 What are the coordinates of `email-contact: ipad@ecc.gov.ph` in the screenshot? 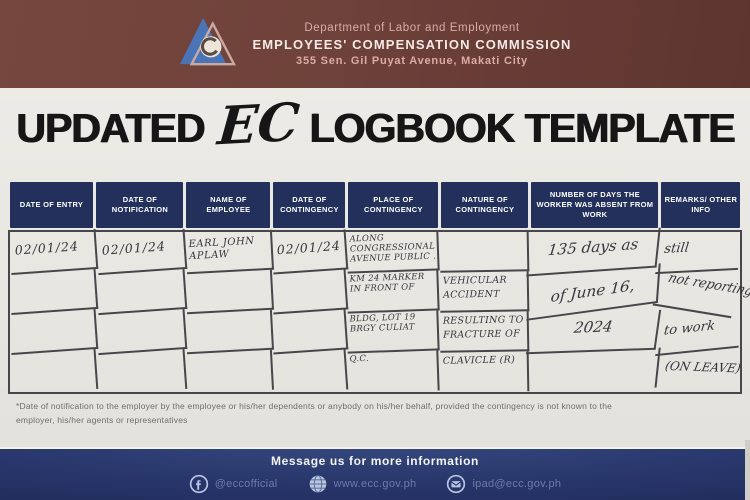 It's located at (503, 484).